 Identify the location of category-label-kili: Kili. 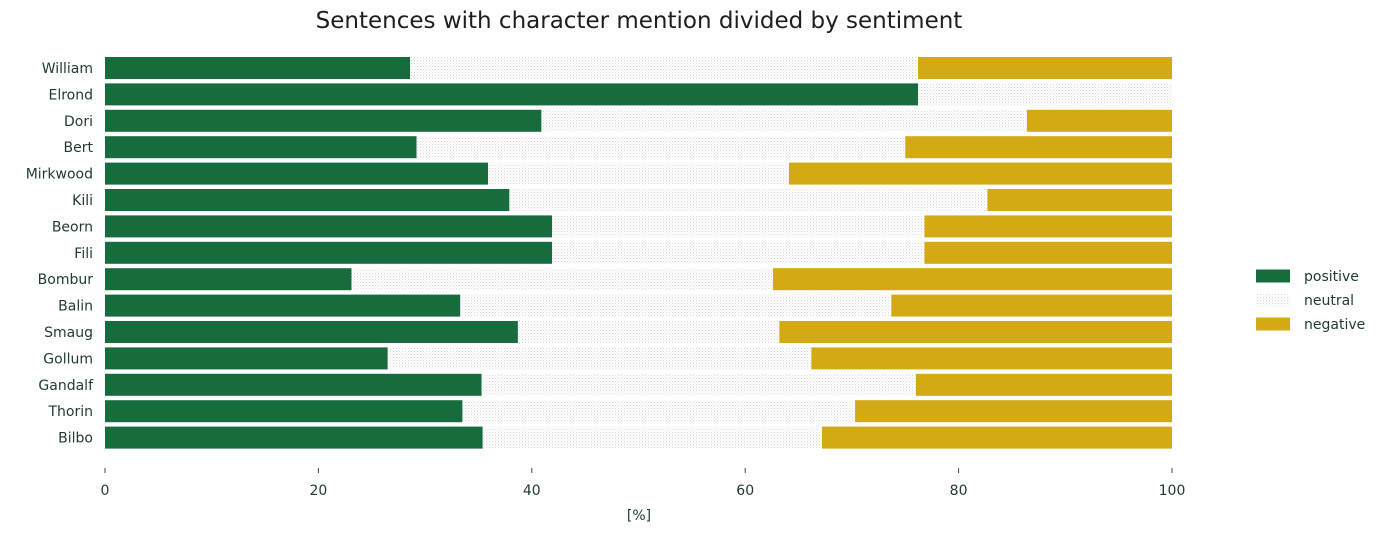
(82, 201).